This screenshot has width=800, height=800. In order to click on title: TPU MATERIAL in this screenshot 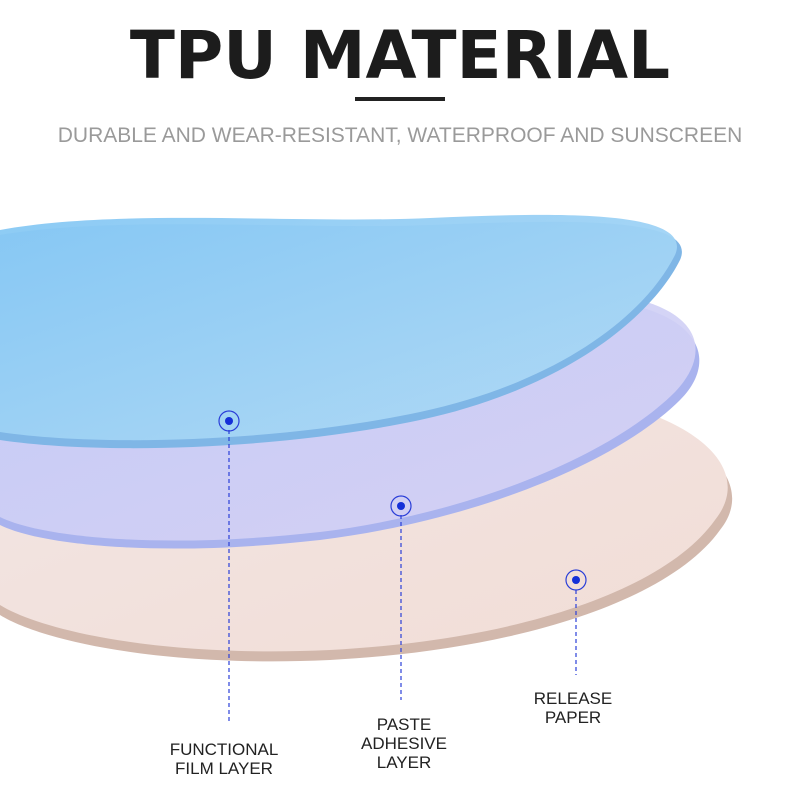, I will do `click(400, 55)`.